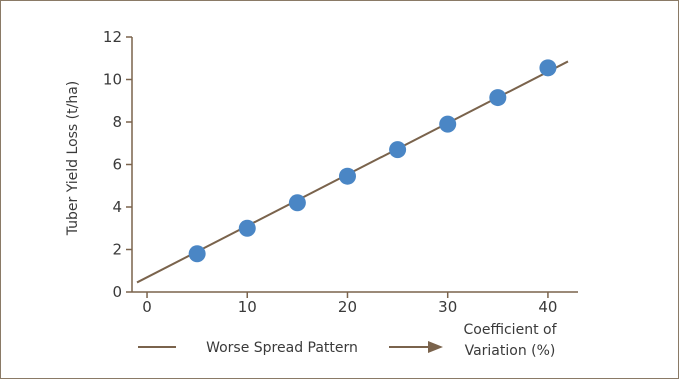  What do you see at coordinates (282, 348) in the screenshot?
I see `annotation-label: Worse Spread Pattern` at bounding box center [282, 348].